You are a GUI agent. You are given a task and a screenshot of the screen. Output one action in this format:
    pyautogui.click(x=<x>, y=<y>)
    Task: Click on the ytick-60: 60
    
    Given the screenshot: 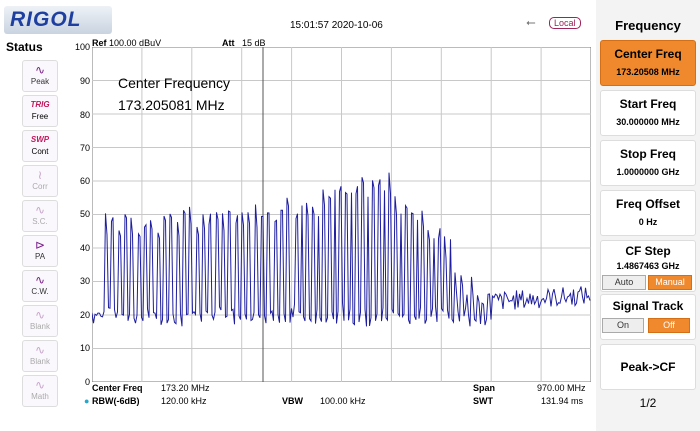 What is the action you would take?
    pyautogui.click(x=84, y=181)
    